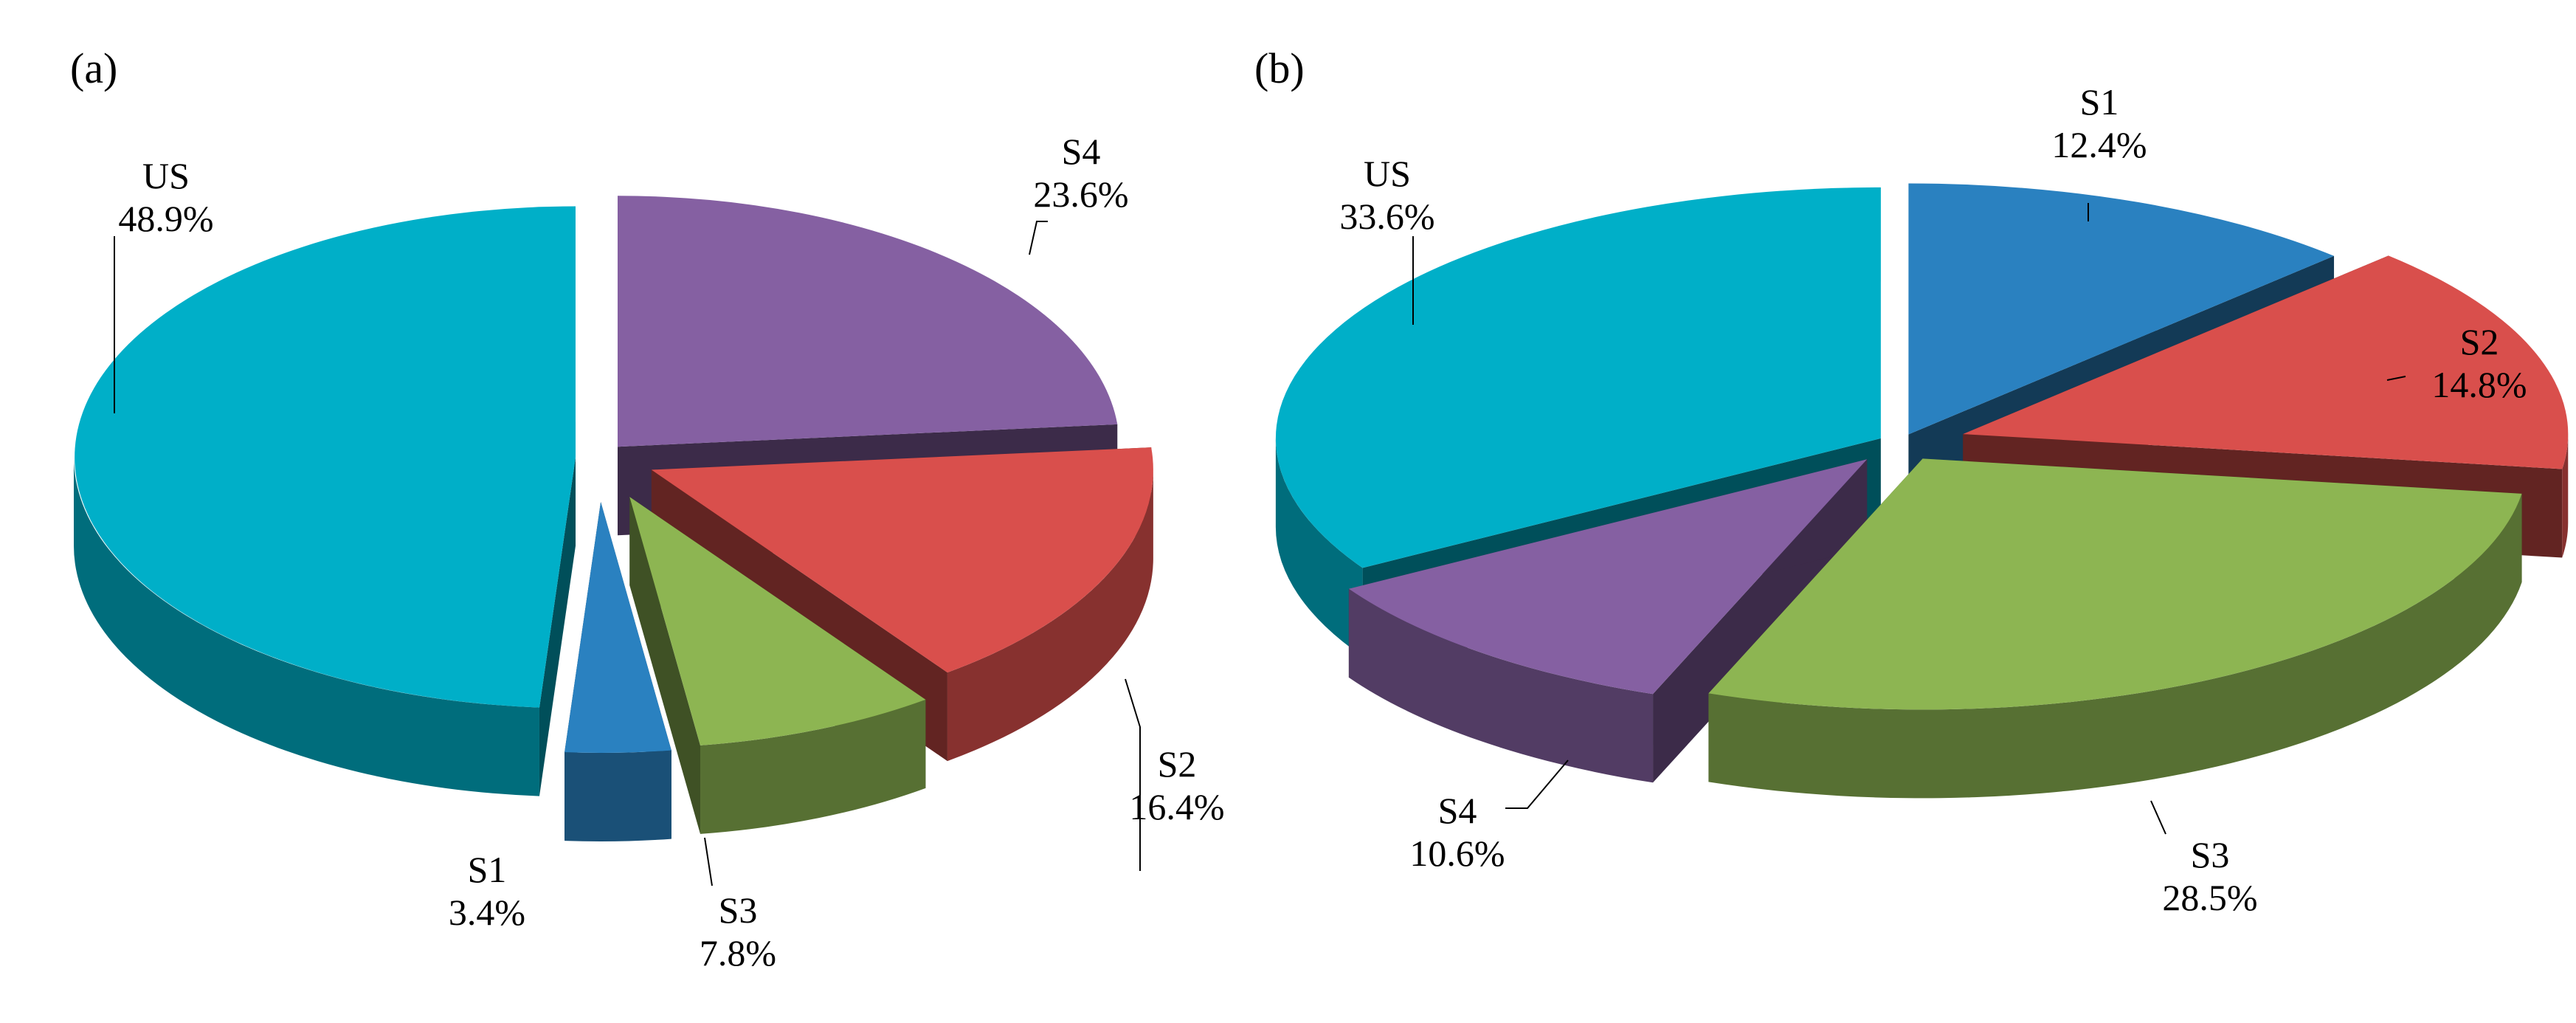 The height and width of the screenshot is (1023, 2576). I want to click on slice-s1-side, so click(617, 795).